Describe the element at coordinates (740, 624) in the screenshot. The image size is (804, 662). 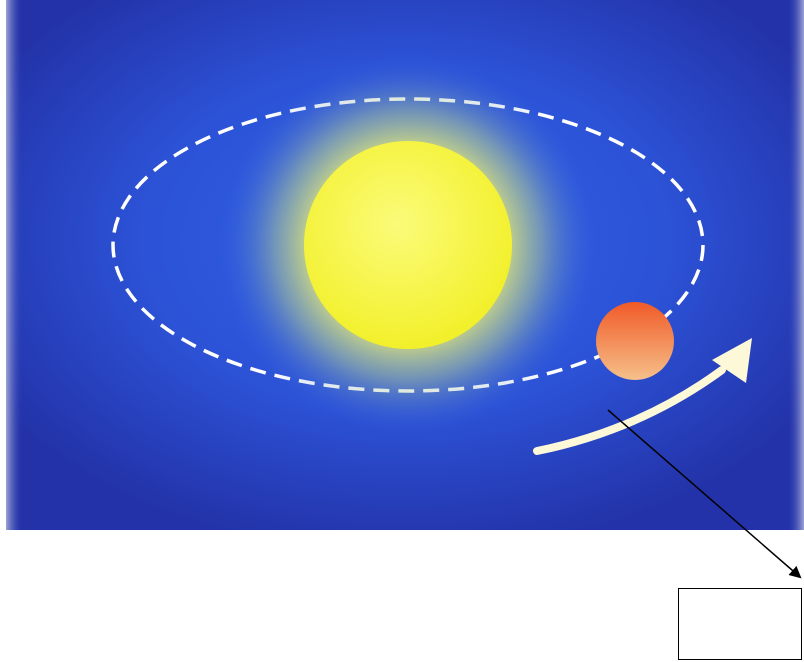
I see `answer-box` at that location.